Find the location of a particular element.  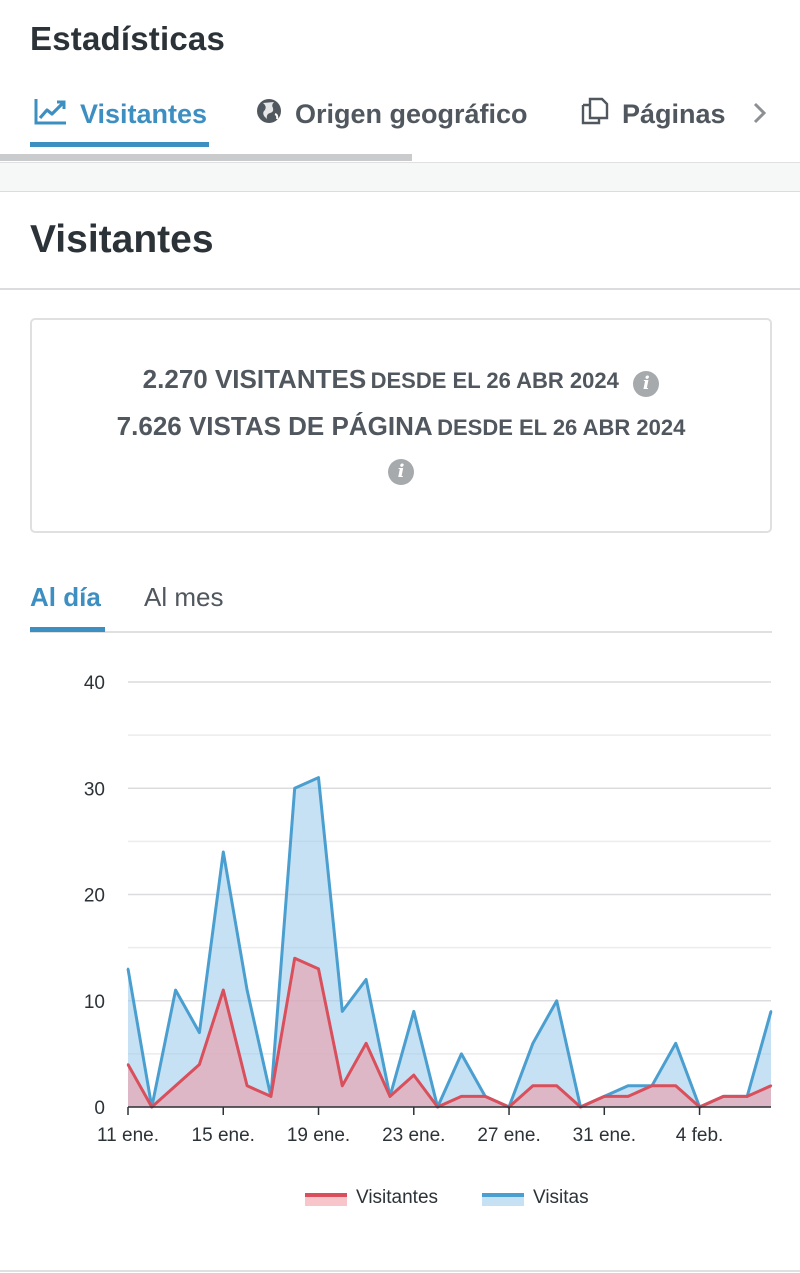

header-band is located at coordinates (400, 177).